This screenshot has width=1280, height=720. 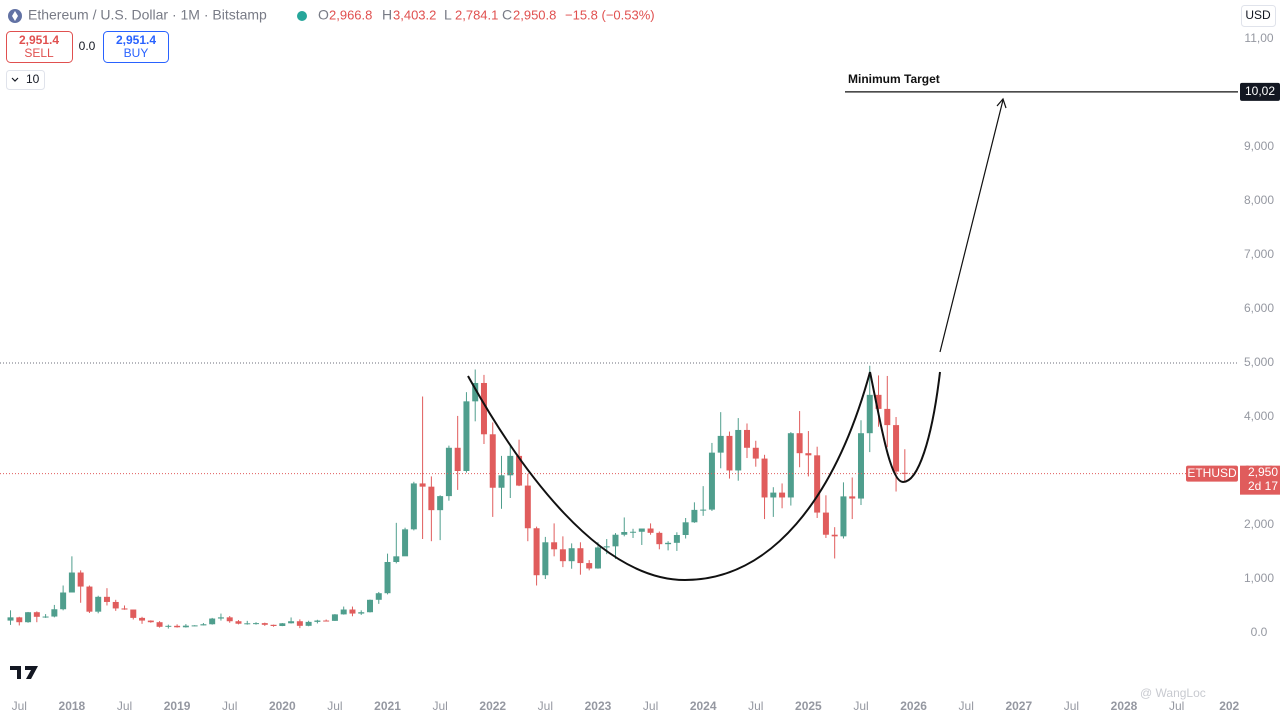 What do you see at coordinates (1018, 706) in the screenshot?
I see `x-tick-label: 2027` at bounding box center [1018, 706].